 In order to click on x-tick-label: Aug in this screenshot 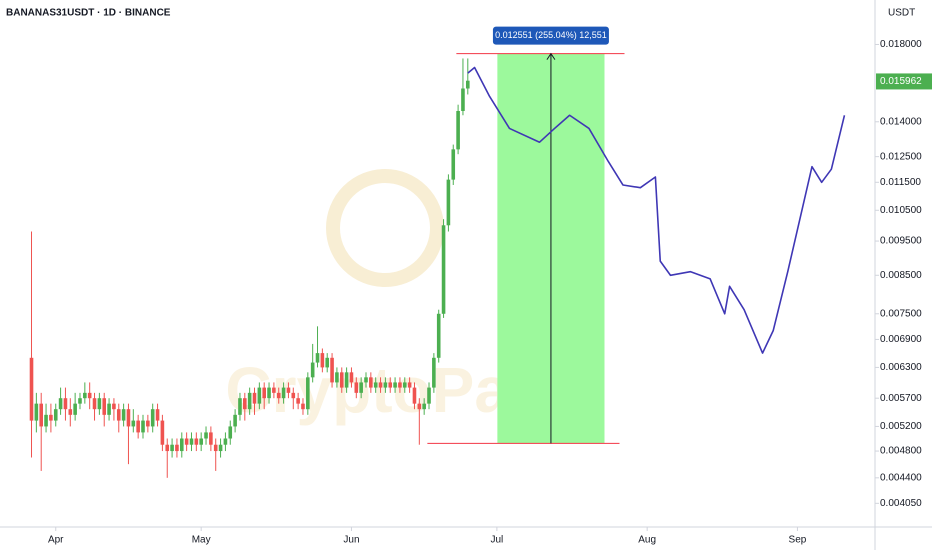, I will do `click(647, 540)`.